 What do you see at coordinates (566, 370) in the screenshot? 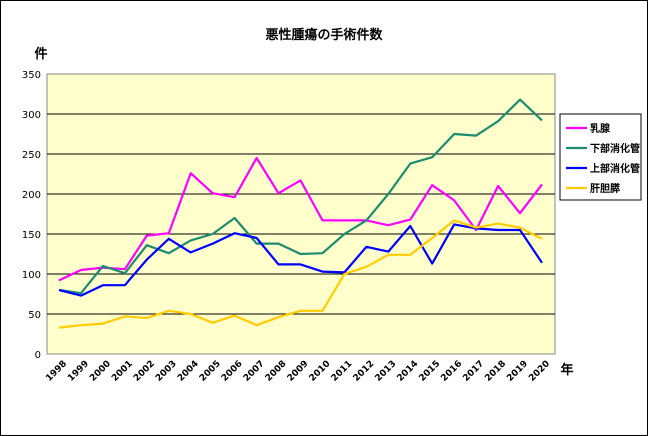
I see `x-axis-unit-label: 年` at bounding box center [566, 370].